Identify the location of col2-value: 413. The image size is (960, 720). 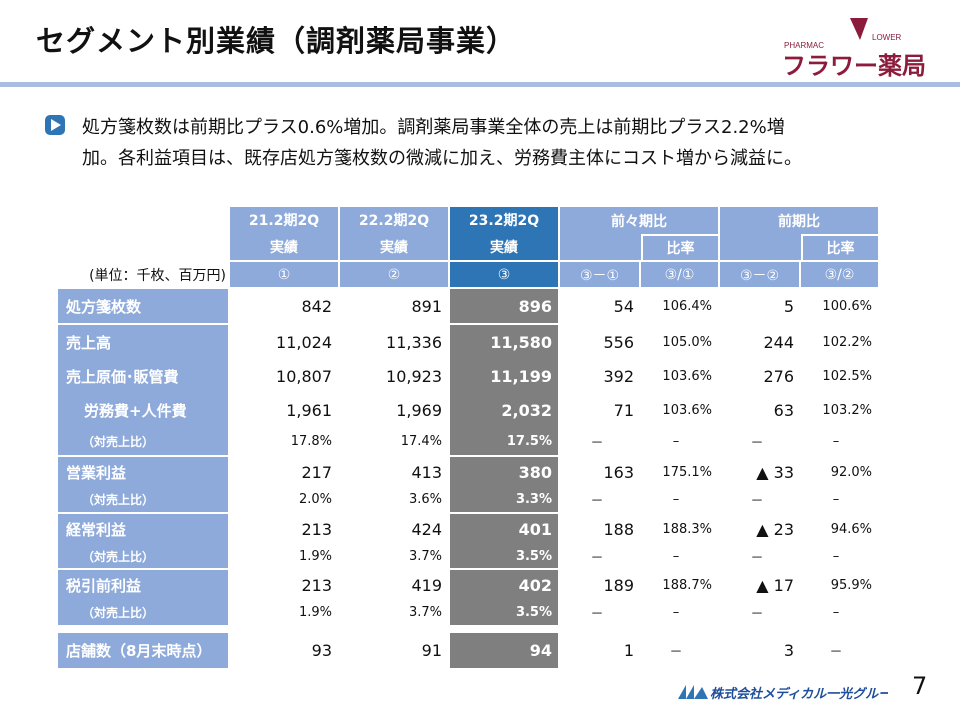
(426, 472).